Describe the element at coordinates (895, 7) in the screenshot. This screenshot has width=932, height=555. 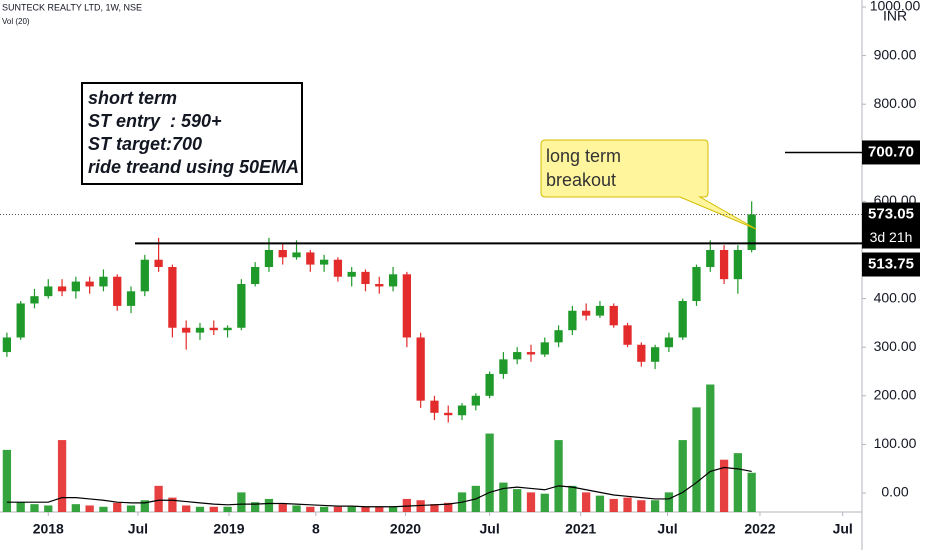
I see `y-tick-label: 1000.00` at that location.